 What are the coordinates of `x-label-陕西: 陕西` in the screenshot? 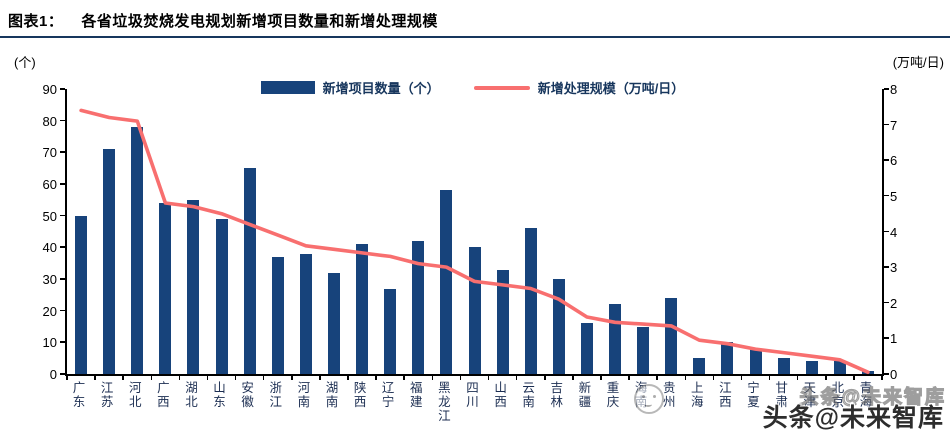 It's located at (360, 395).